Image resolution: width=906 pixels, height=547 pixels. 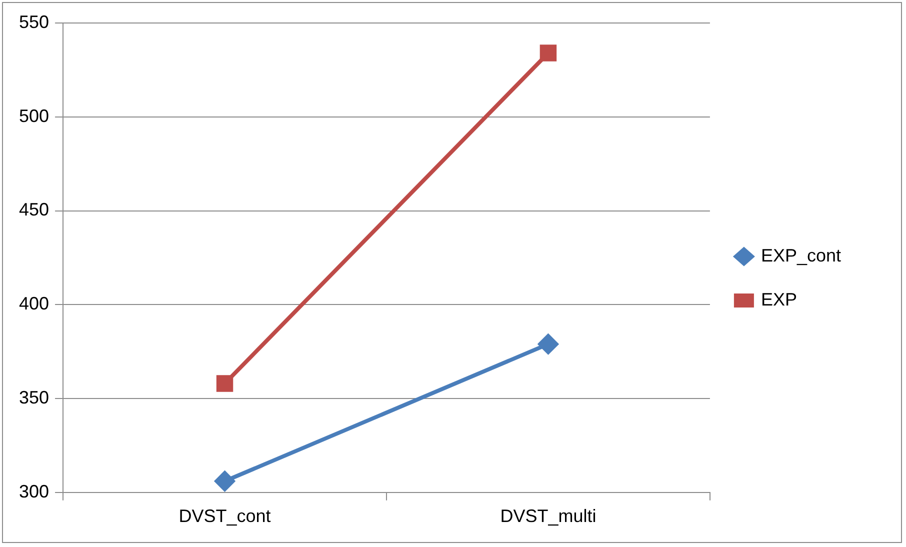 I want to click on y-tick-label: 500, so click(x=34, y=116).